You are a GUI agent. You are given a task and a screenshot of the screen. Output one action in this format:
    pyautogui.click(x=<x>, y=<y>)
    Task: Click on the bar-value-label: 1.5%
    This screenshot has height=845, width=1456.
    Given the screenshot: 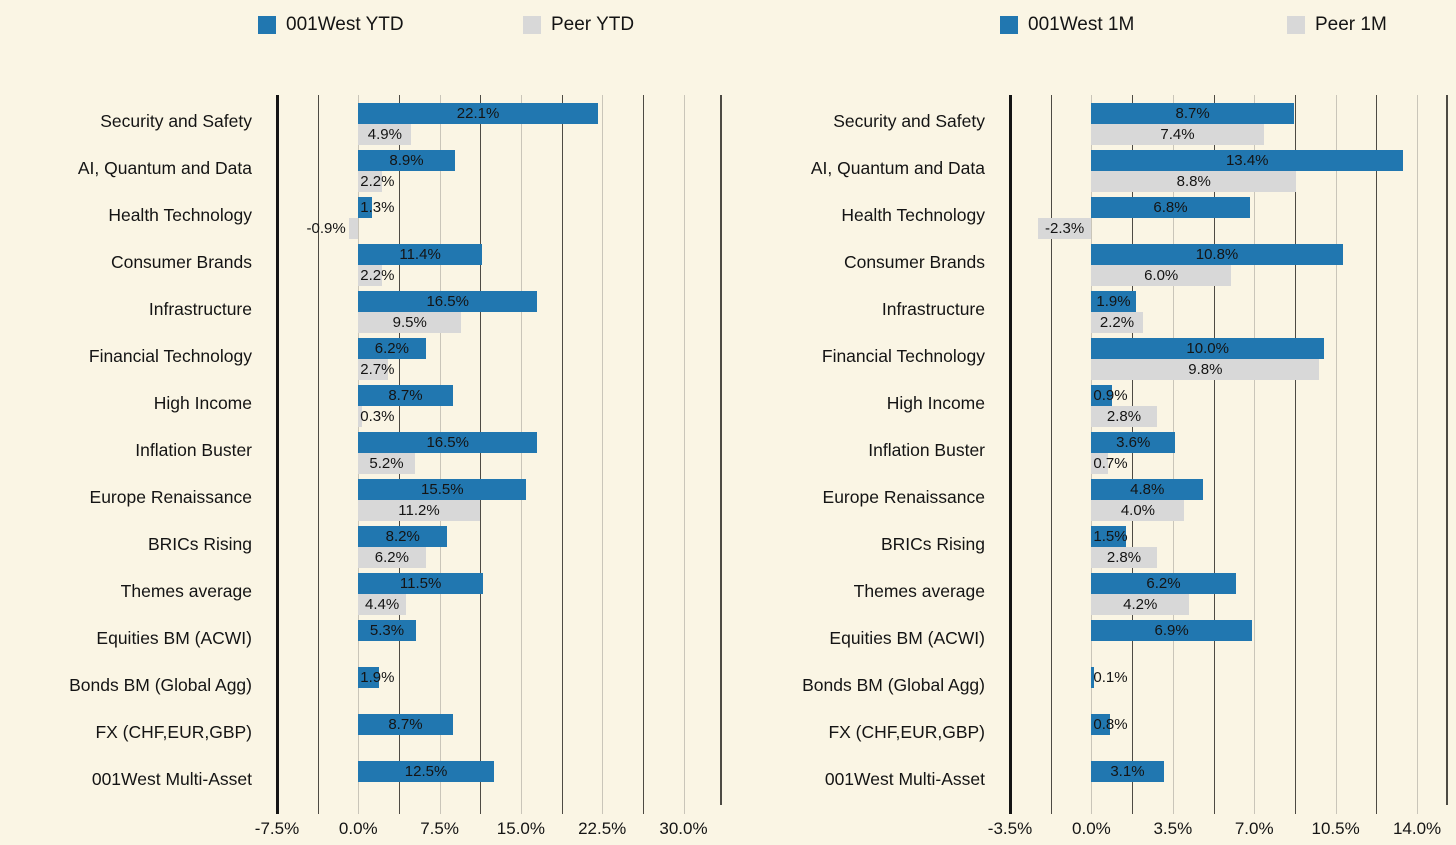 What is the action you would take?
    pyautogui.click(x=1110, y=536)
    